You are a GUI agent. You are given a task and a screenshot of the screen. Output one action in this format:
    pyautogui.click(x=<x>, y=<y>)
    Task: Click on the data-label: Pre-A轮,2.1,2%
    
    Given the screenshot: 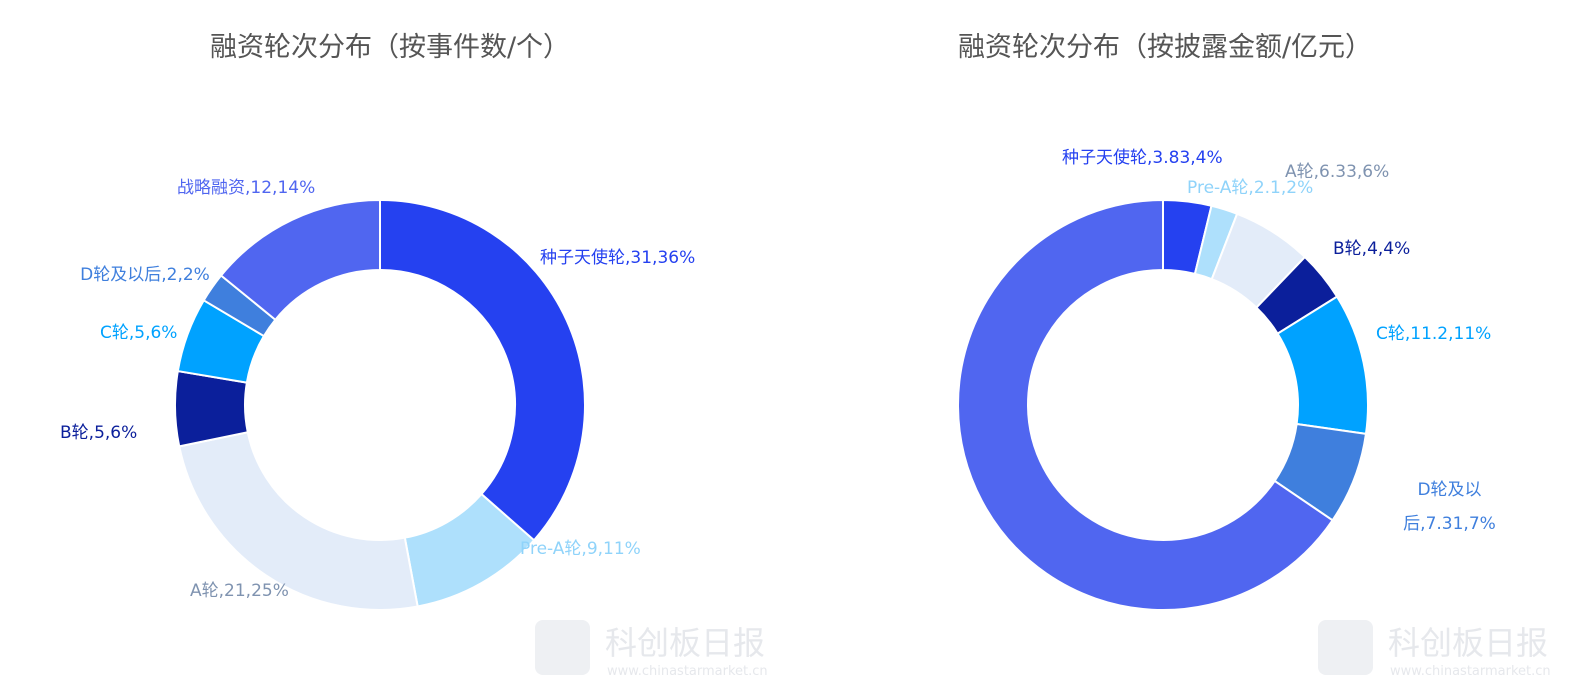 What is the action you would take?
    pyautogui.click(x=1250, y=188)
    